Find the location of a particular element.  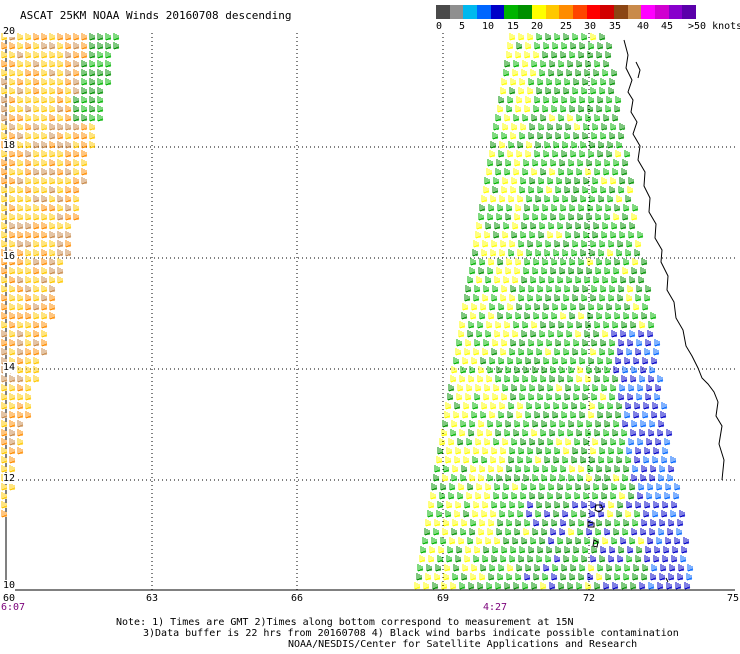

colorbar-label-15: 15 is located at coordinates (513, 26).